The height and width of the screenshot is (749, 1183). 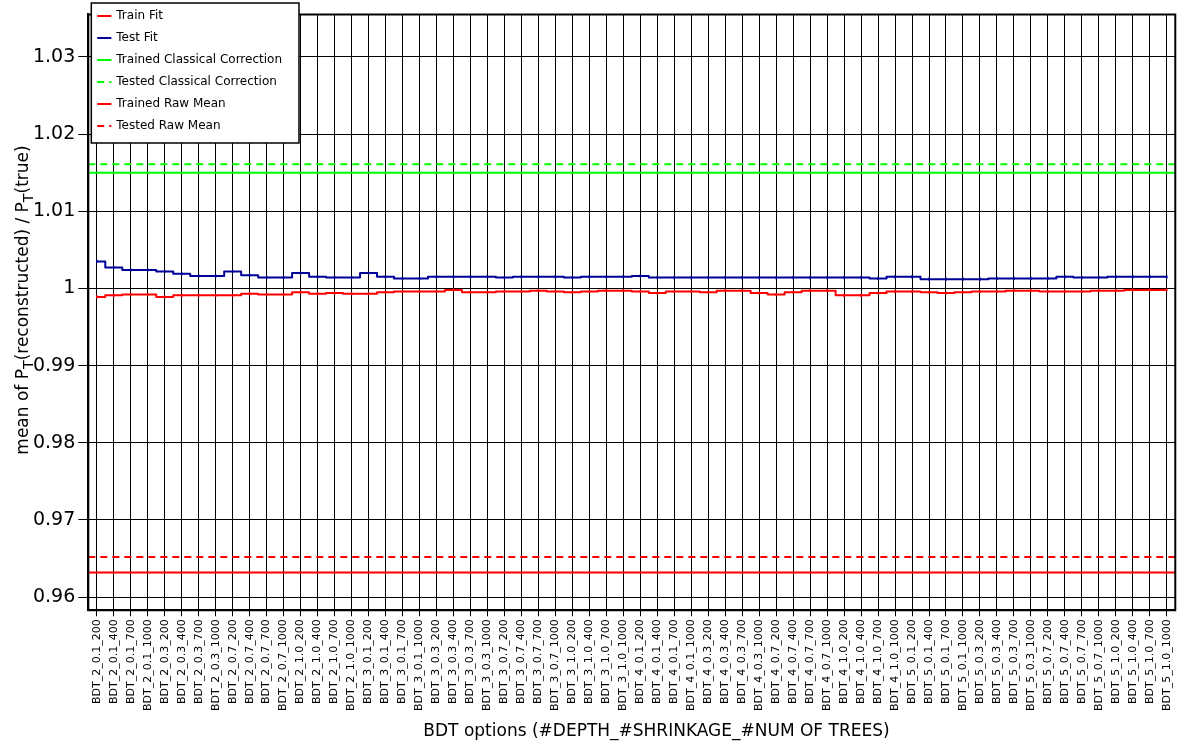 I want to click on y-tick-label: 1.02, so click(x=54, y=131).